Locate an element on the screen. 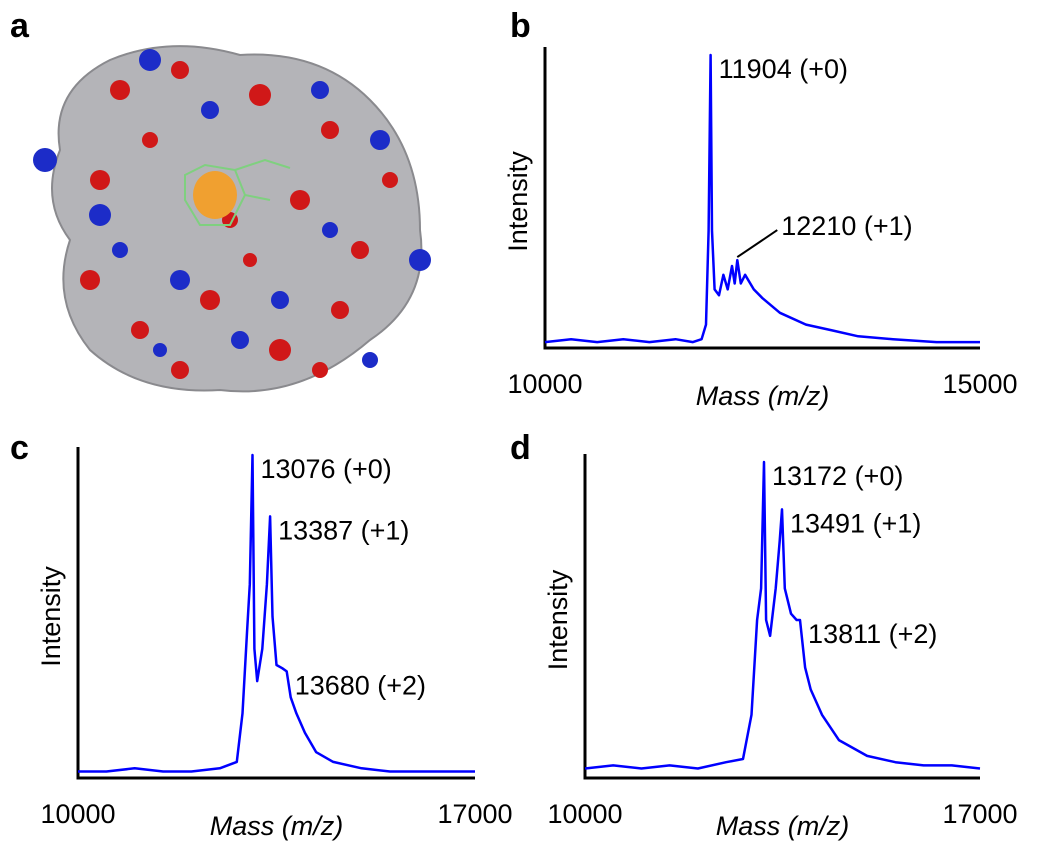  annotation: 11904 (+0) is located at coordinates (783, 69).